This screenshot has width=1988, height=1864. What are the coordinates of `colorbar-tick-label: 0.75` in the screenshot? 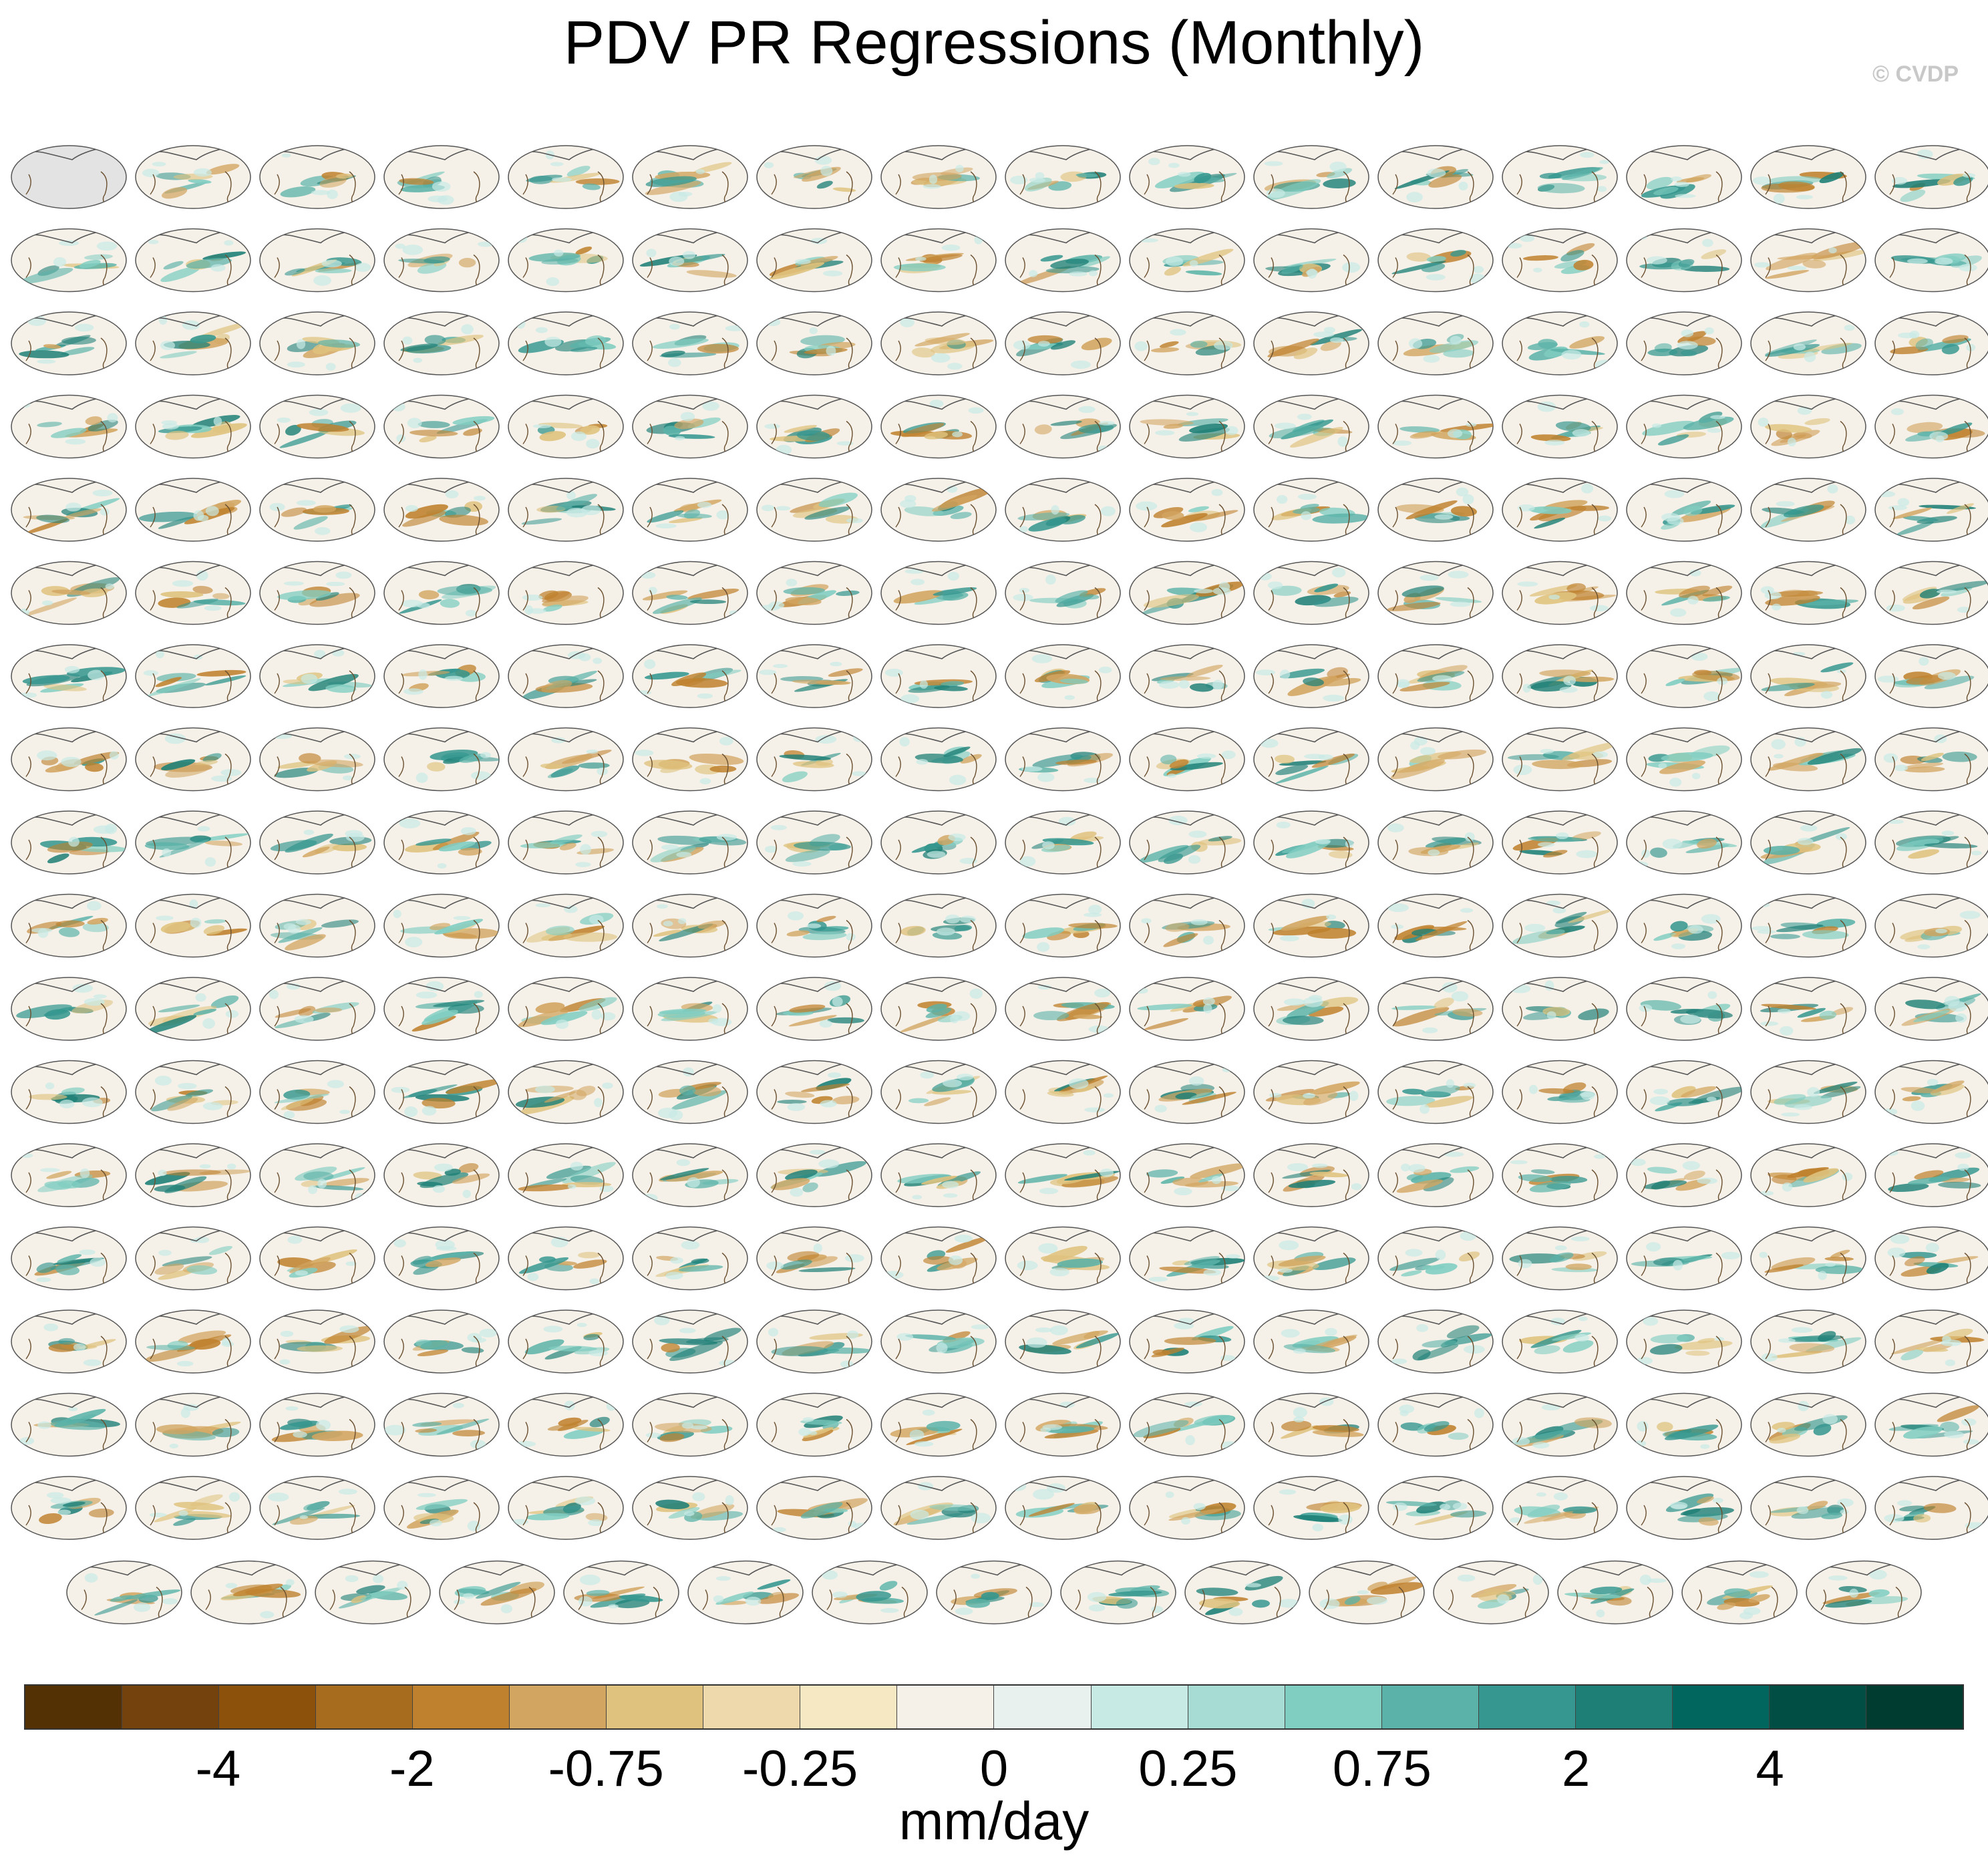 It's located at (1382, 1768).